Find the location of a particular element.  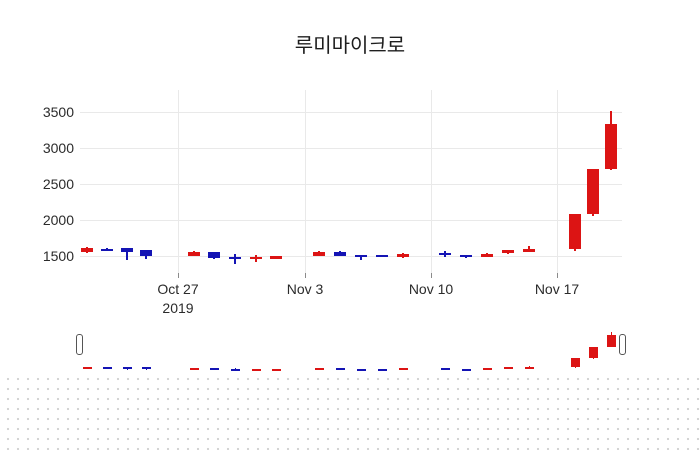

x-tick-label: Nov 3 is located at coordinates (305, 289).